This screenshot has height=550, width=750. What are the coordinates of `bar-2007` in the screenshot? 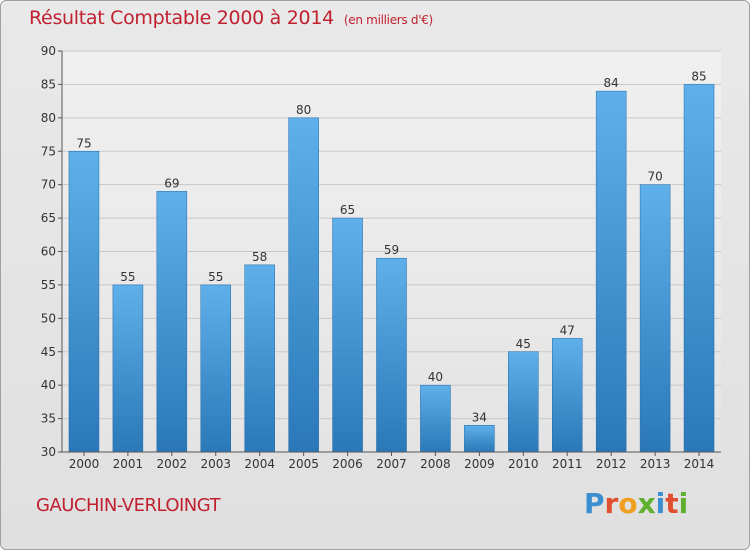 It's located at (391, 355).